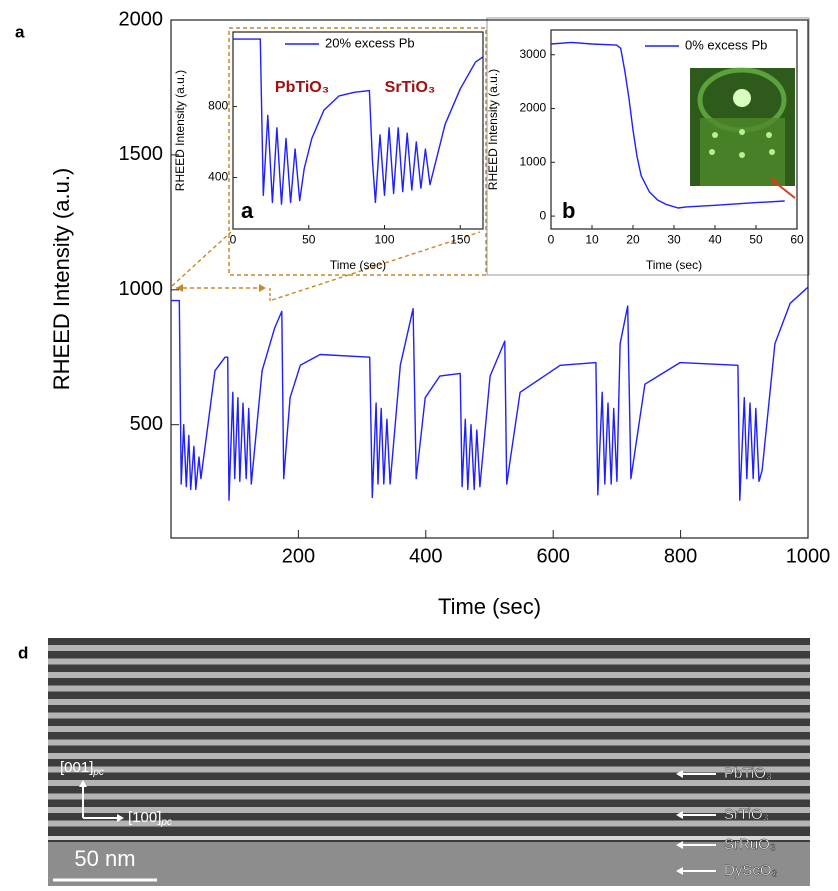 The height and width of the screenshot is (891, 838). Describe the element at coordinates (218, 177) in the screenshot. I see `y-tick-label: 400` at that location.